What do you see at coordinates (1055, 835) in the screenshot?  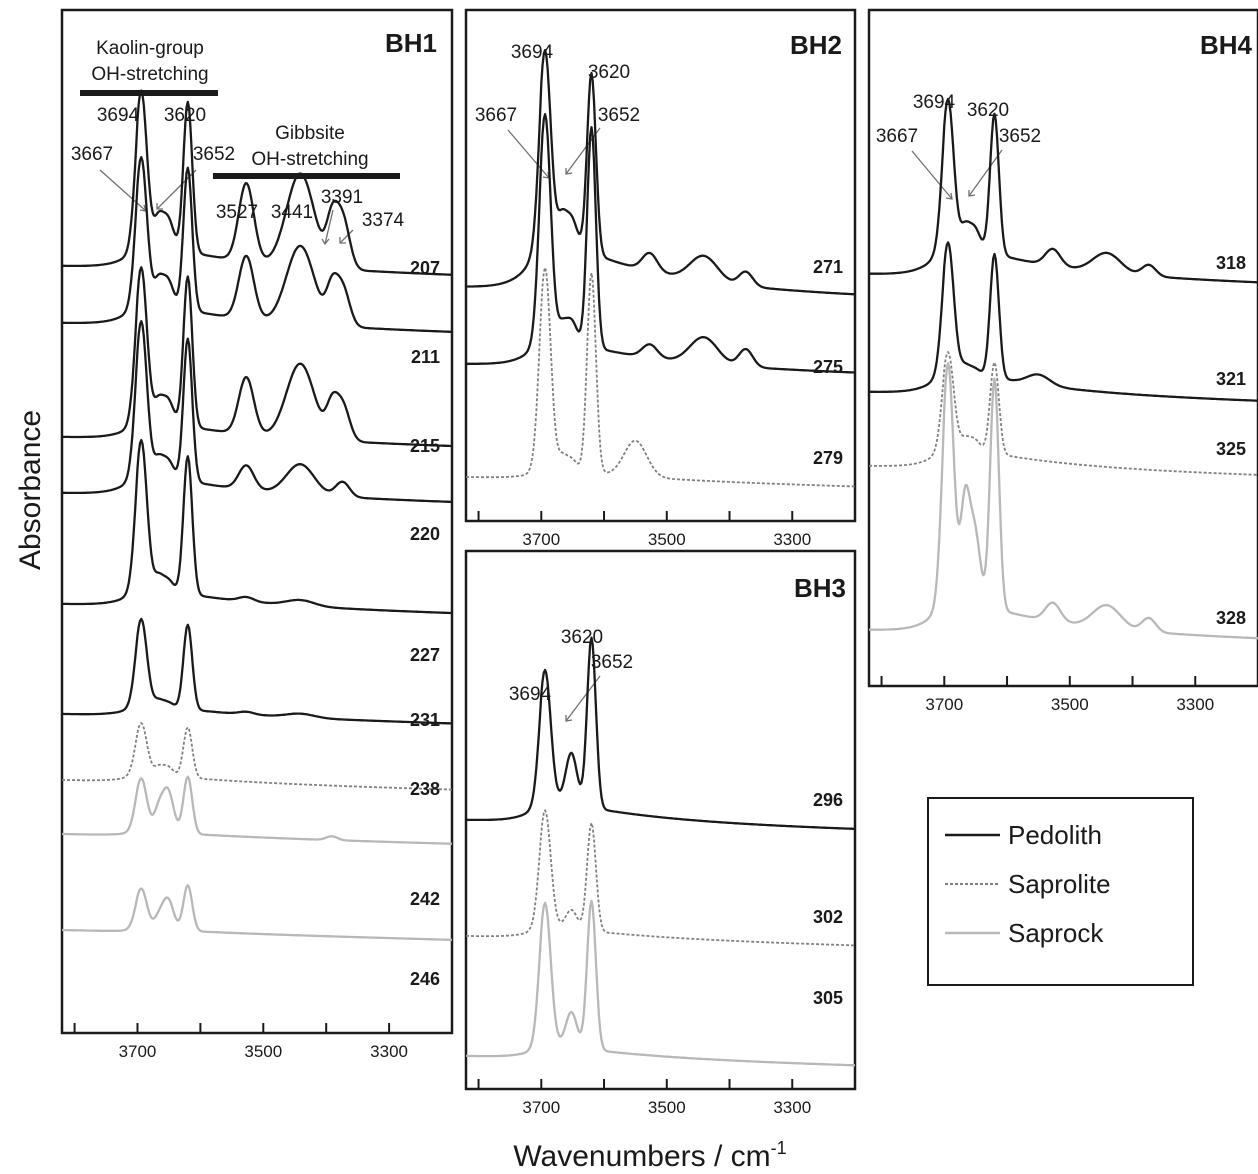 I see `legend-label-pedolith: Pedolith` at bounding box center [1055, 835].